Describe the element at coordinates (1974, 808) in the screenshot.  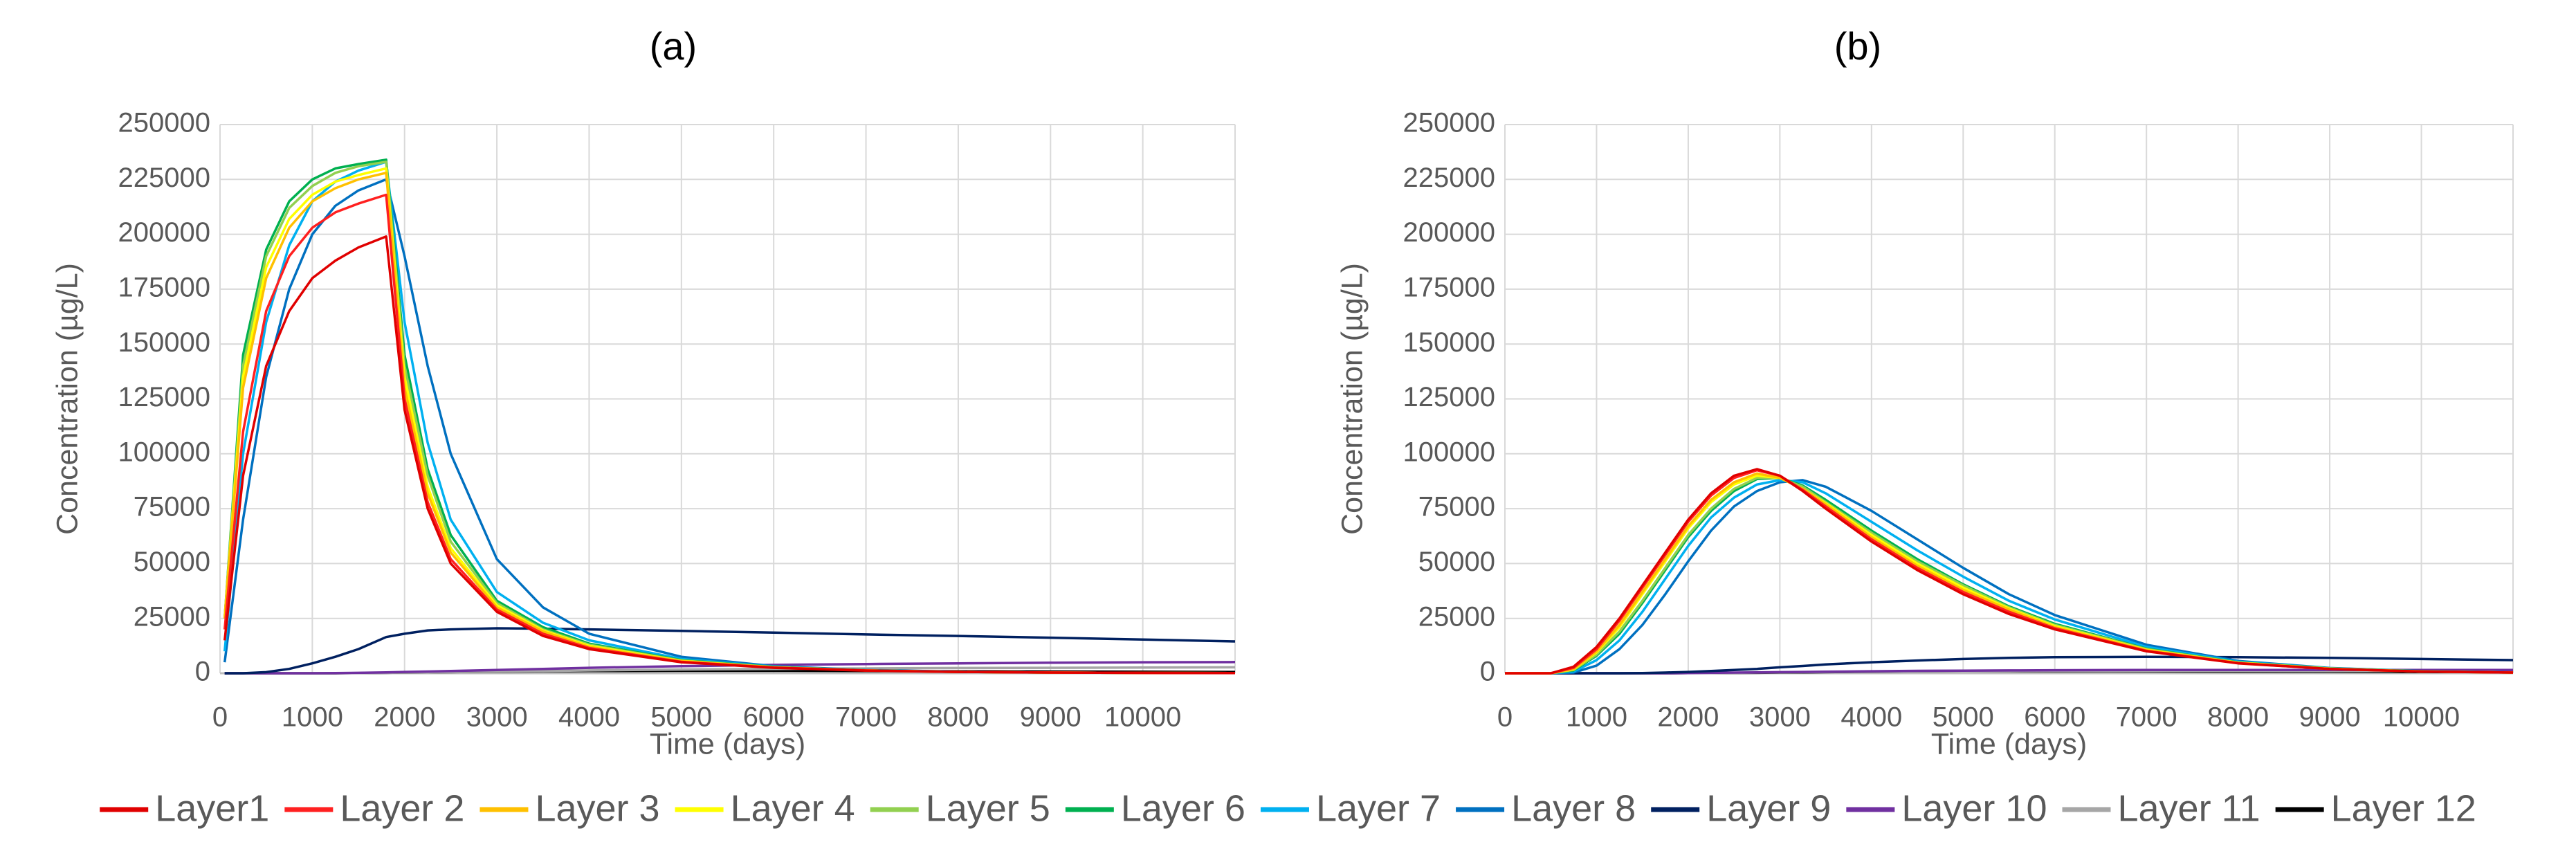
I see `legend-label: Layer 10` at that location.